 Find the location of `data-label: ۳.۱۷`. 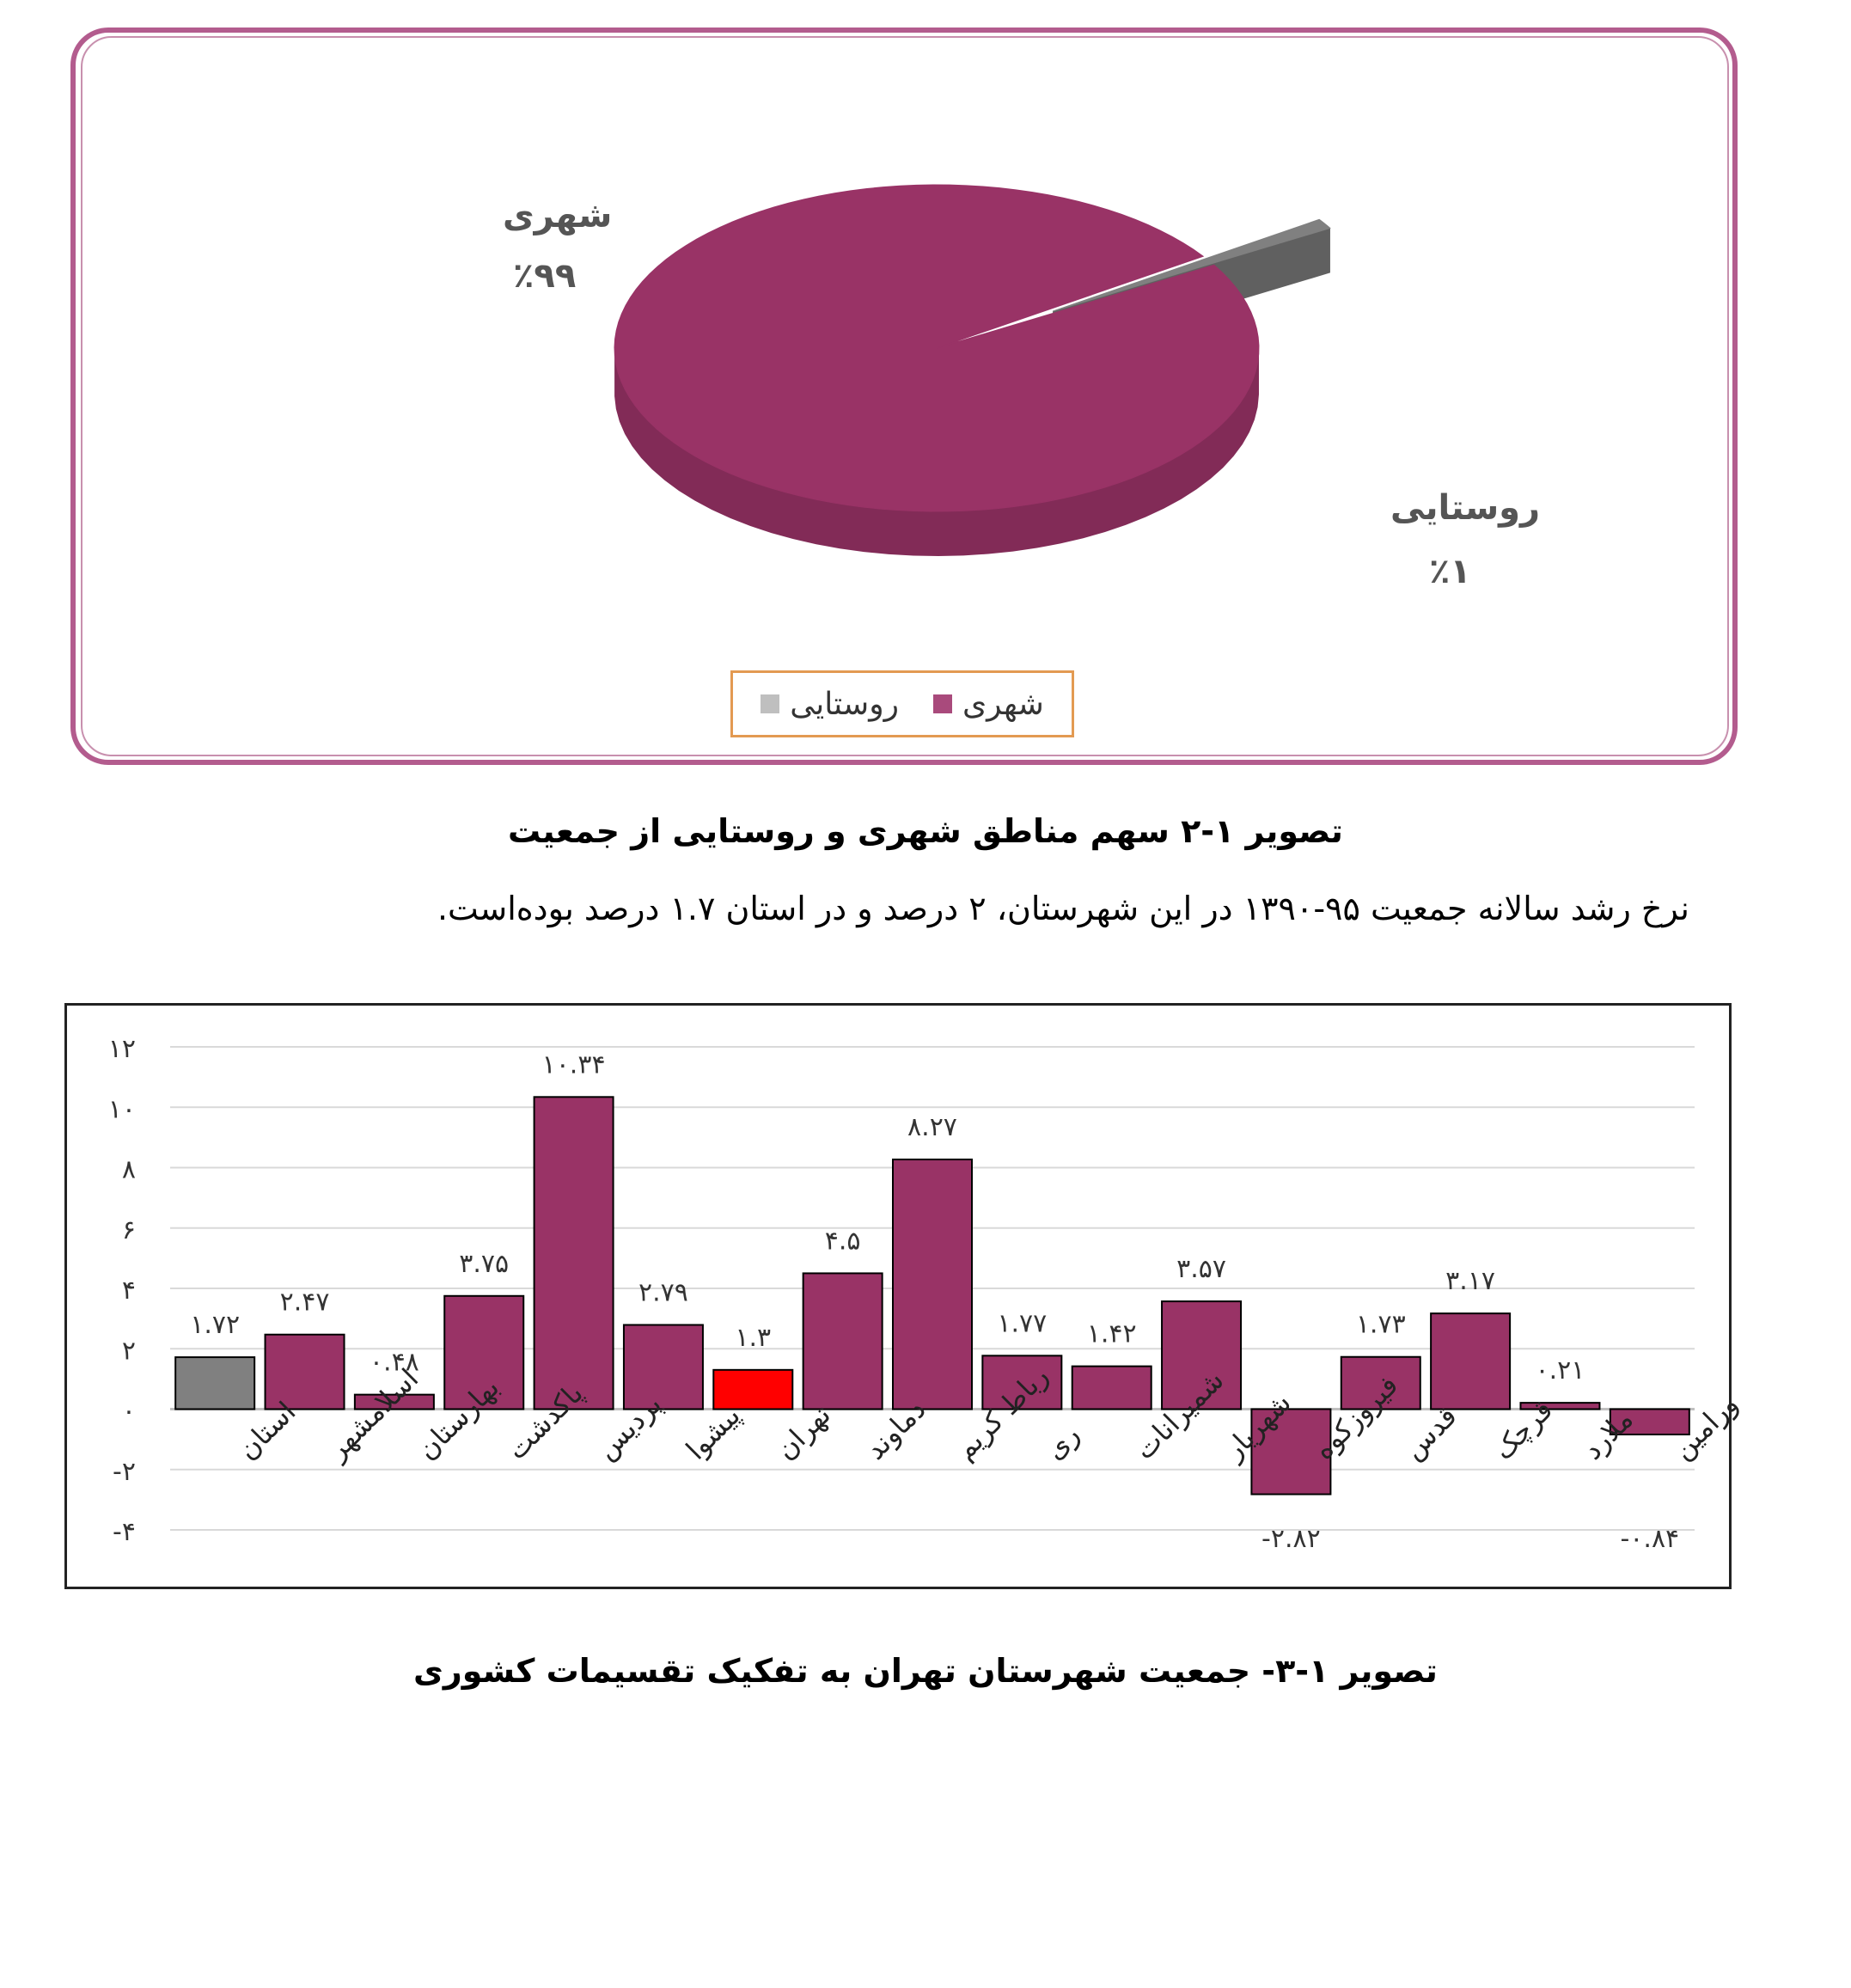

data-label: ۳.۱۷ is located at coordinates (1470, 1281).